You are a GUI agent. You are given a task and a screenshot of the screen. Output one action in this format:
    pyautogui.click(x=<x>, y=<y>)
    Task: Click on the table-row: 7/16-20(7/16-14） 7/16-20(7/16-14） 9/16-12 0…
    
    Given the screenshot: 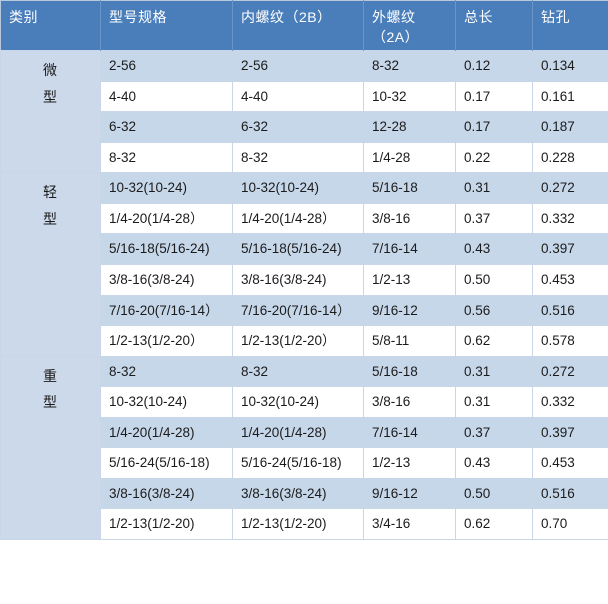 What is the action you would take?
    pyautogui.click(x=304, y=310)
    